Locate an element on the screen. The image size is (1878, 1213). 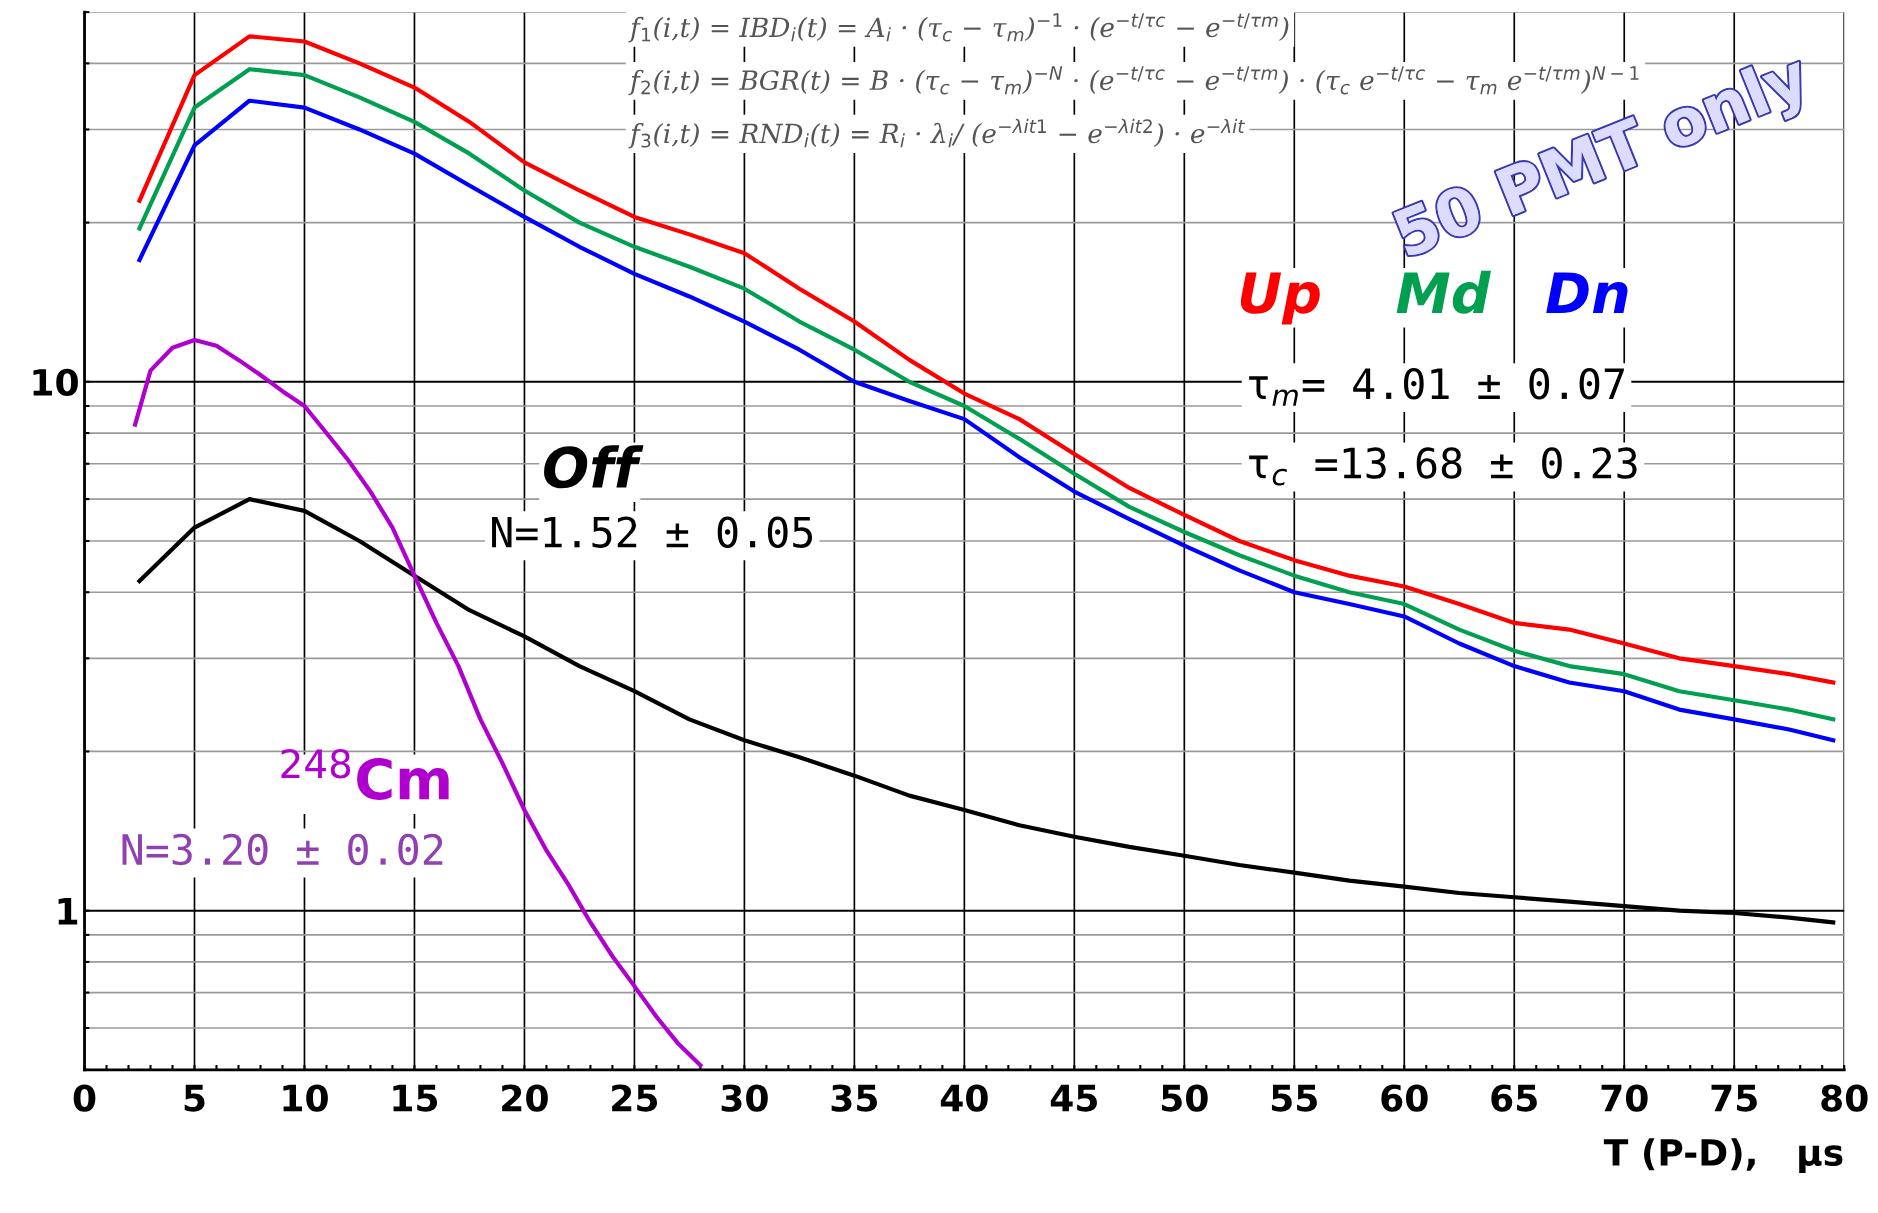
x-tick-label: 20 is located at coordinates (525, 1098).